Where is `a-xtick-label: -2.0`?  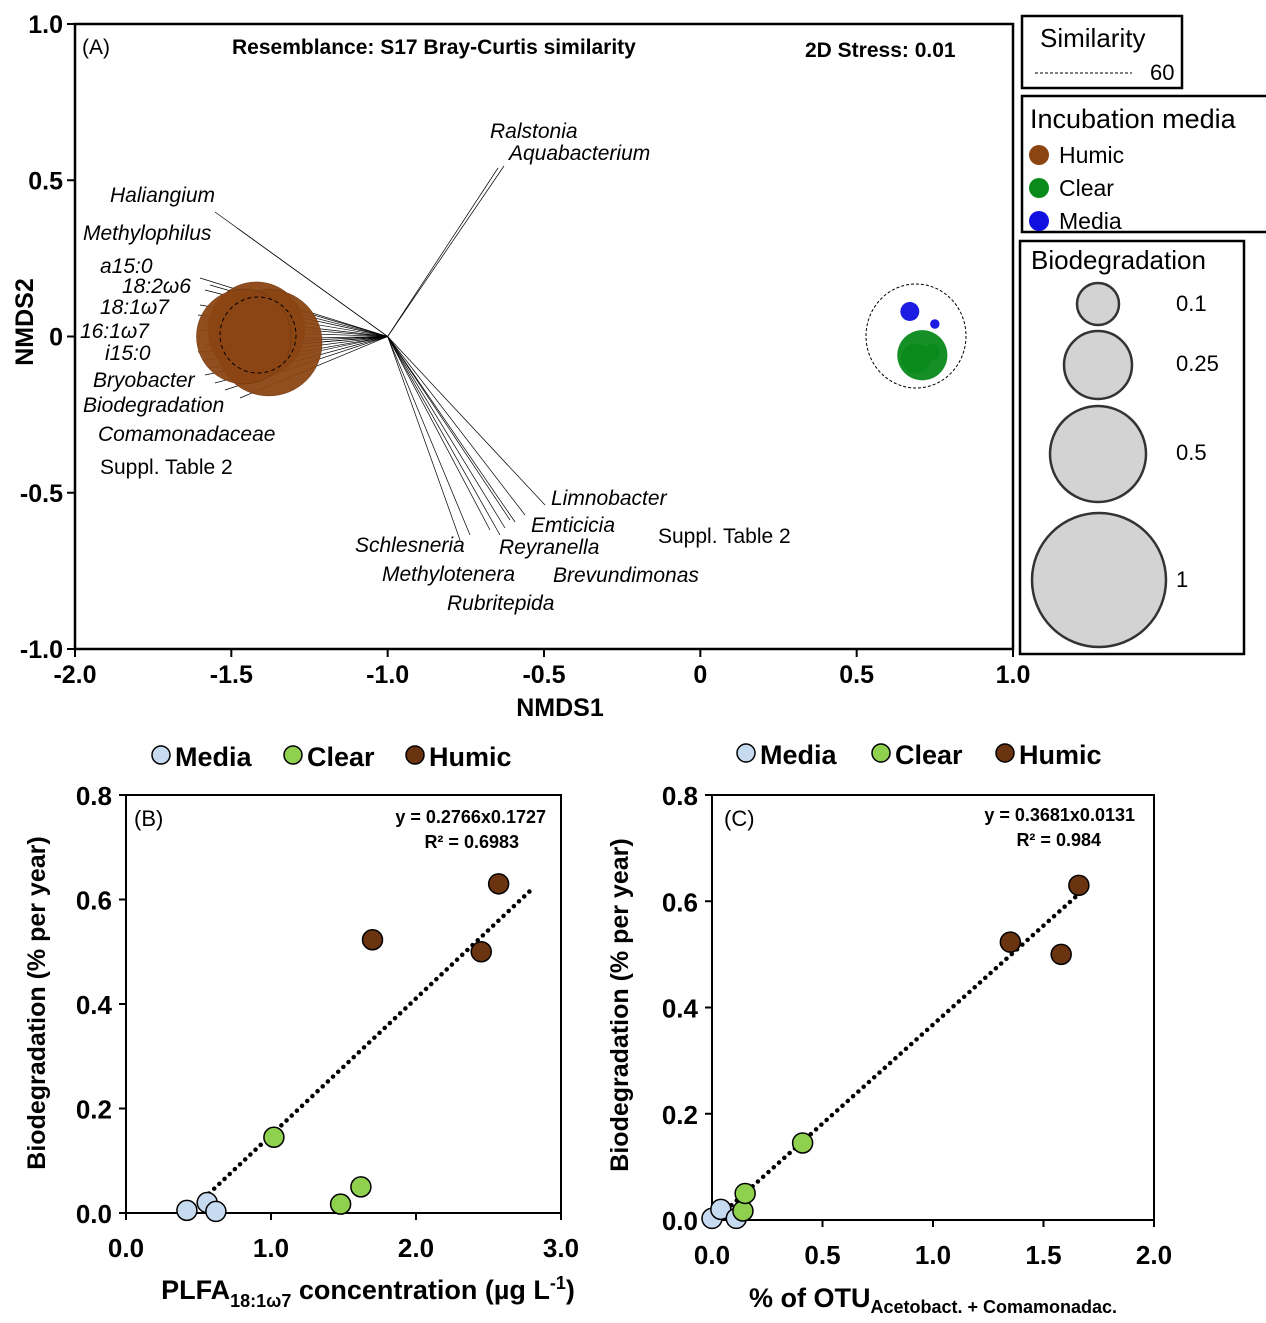 a-xtick-label: -2.0 is located at coordinates (74, 675).